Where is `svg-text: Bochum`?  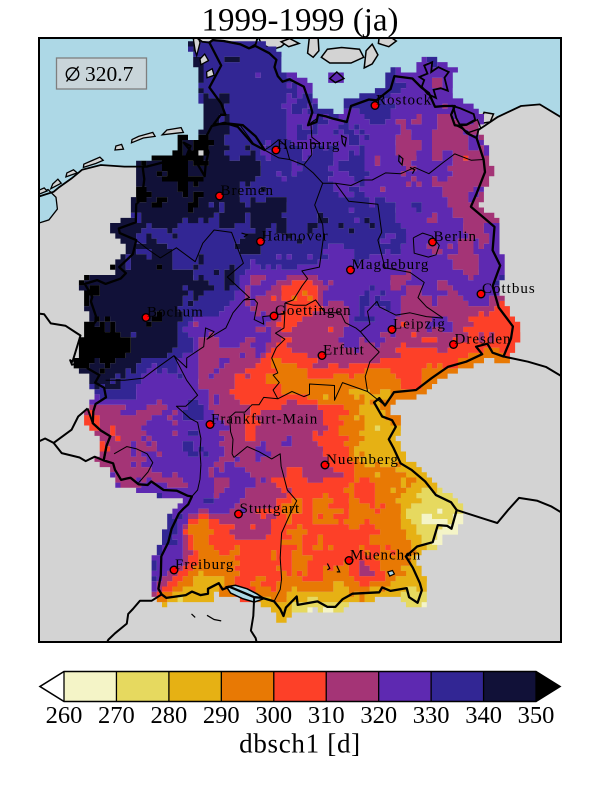
svg-text: Bochum is located at coordinates (175, 313).